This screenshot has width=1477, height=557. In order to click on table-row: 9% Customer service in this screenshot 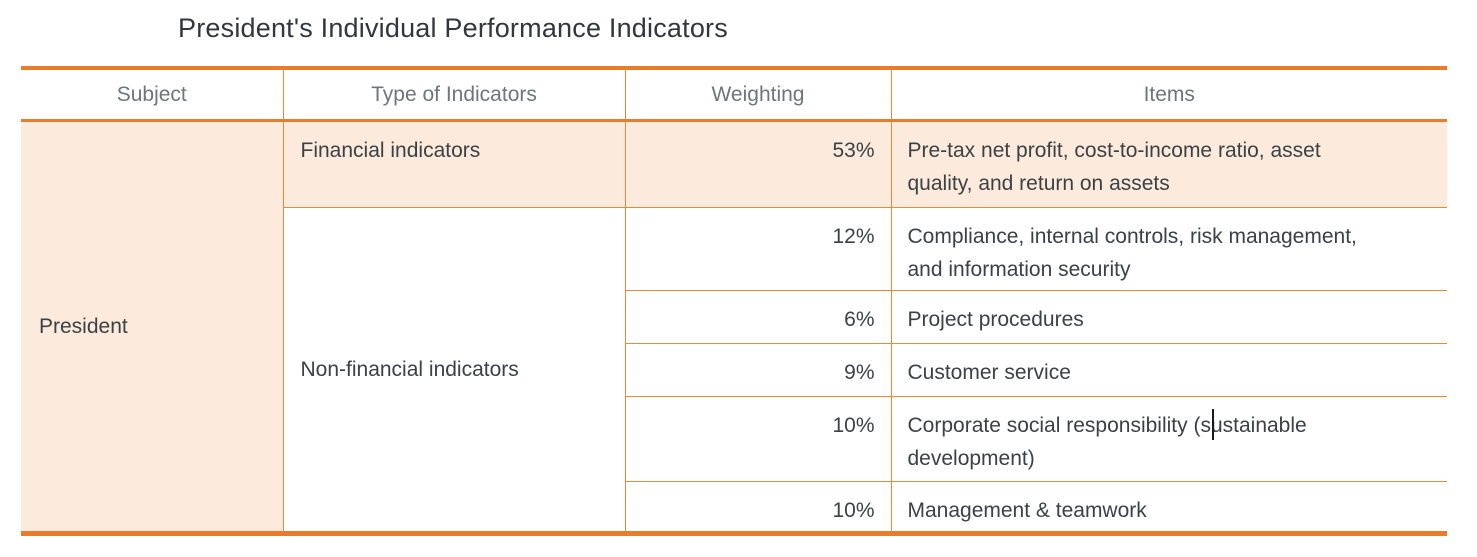, I will do `click(734, 369)`.